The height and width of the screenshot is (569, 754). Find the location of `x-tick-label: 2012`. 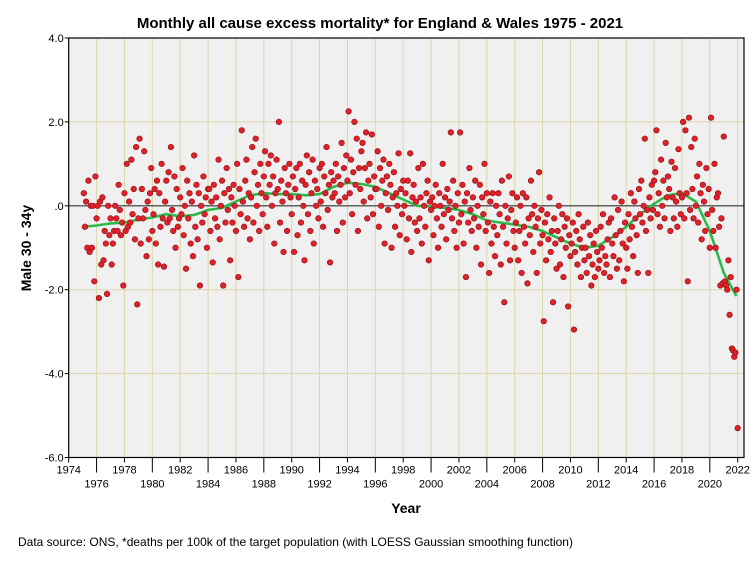

x-tick-label: 2012 is located at coordinates (598, 485).